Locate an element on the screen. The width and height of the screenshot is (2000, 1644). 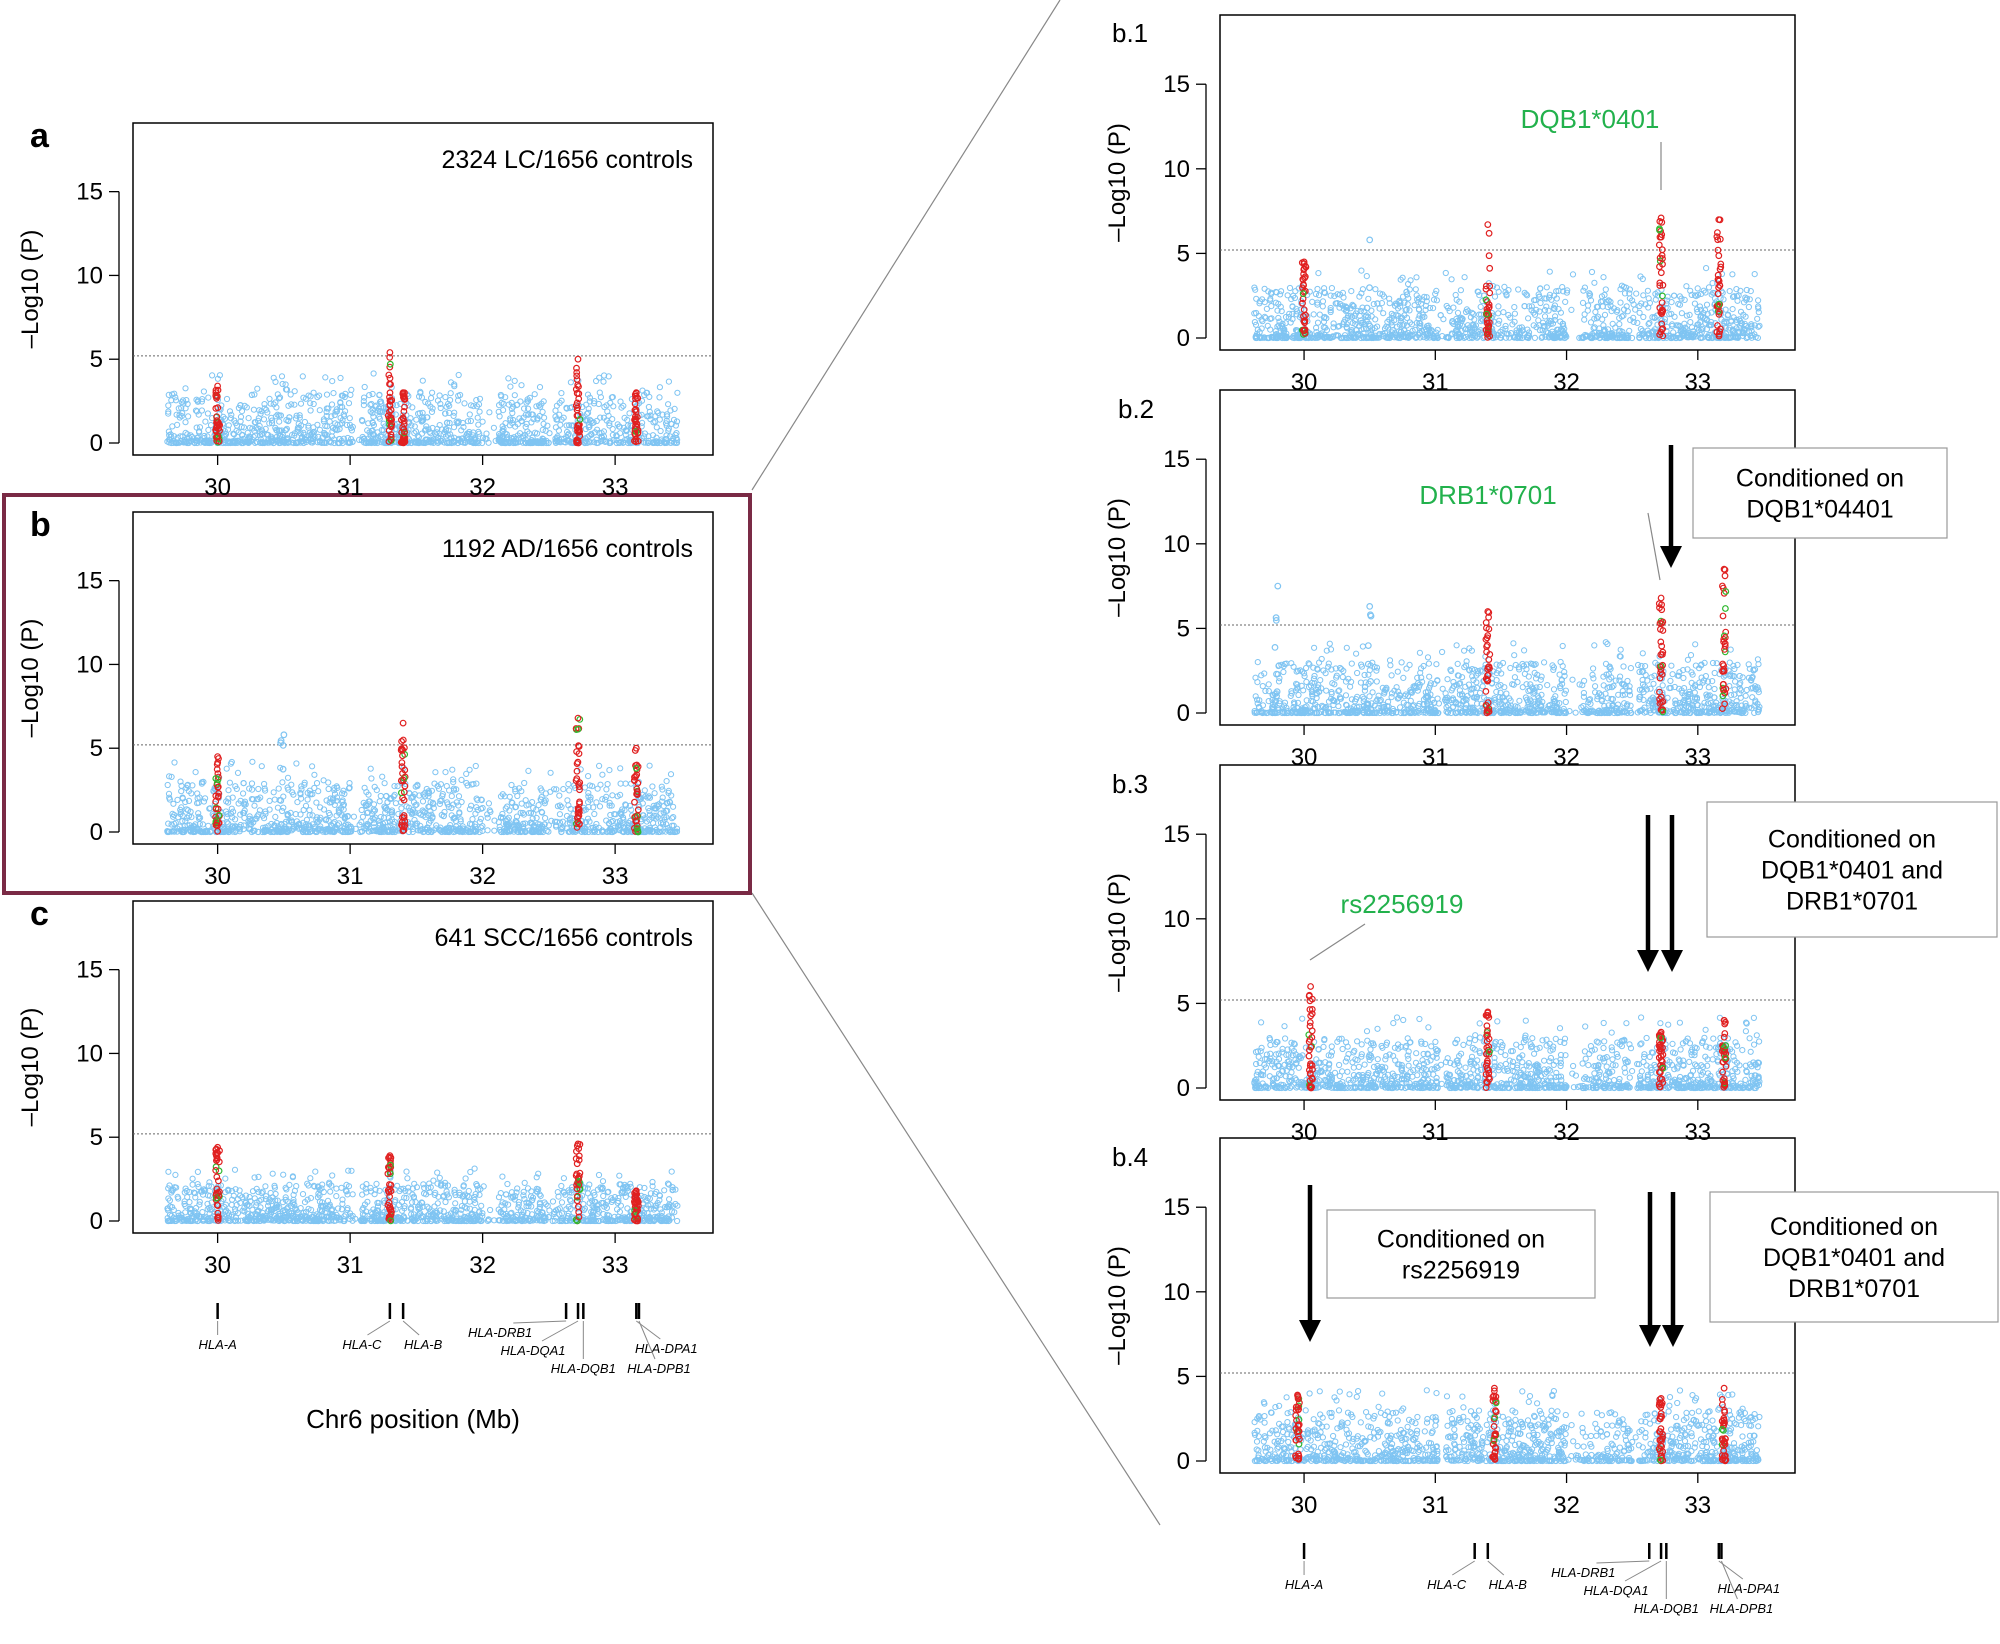
panel-b-highlight-frame is located at coordinates (377, 694).